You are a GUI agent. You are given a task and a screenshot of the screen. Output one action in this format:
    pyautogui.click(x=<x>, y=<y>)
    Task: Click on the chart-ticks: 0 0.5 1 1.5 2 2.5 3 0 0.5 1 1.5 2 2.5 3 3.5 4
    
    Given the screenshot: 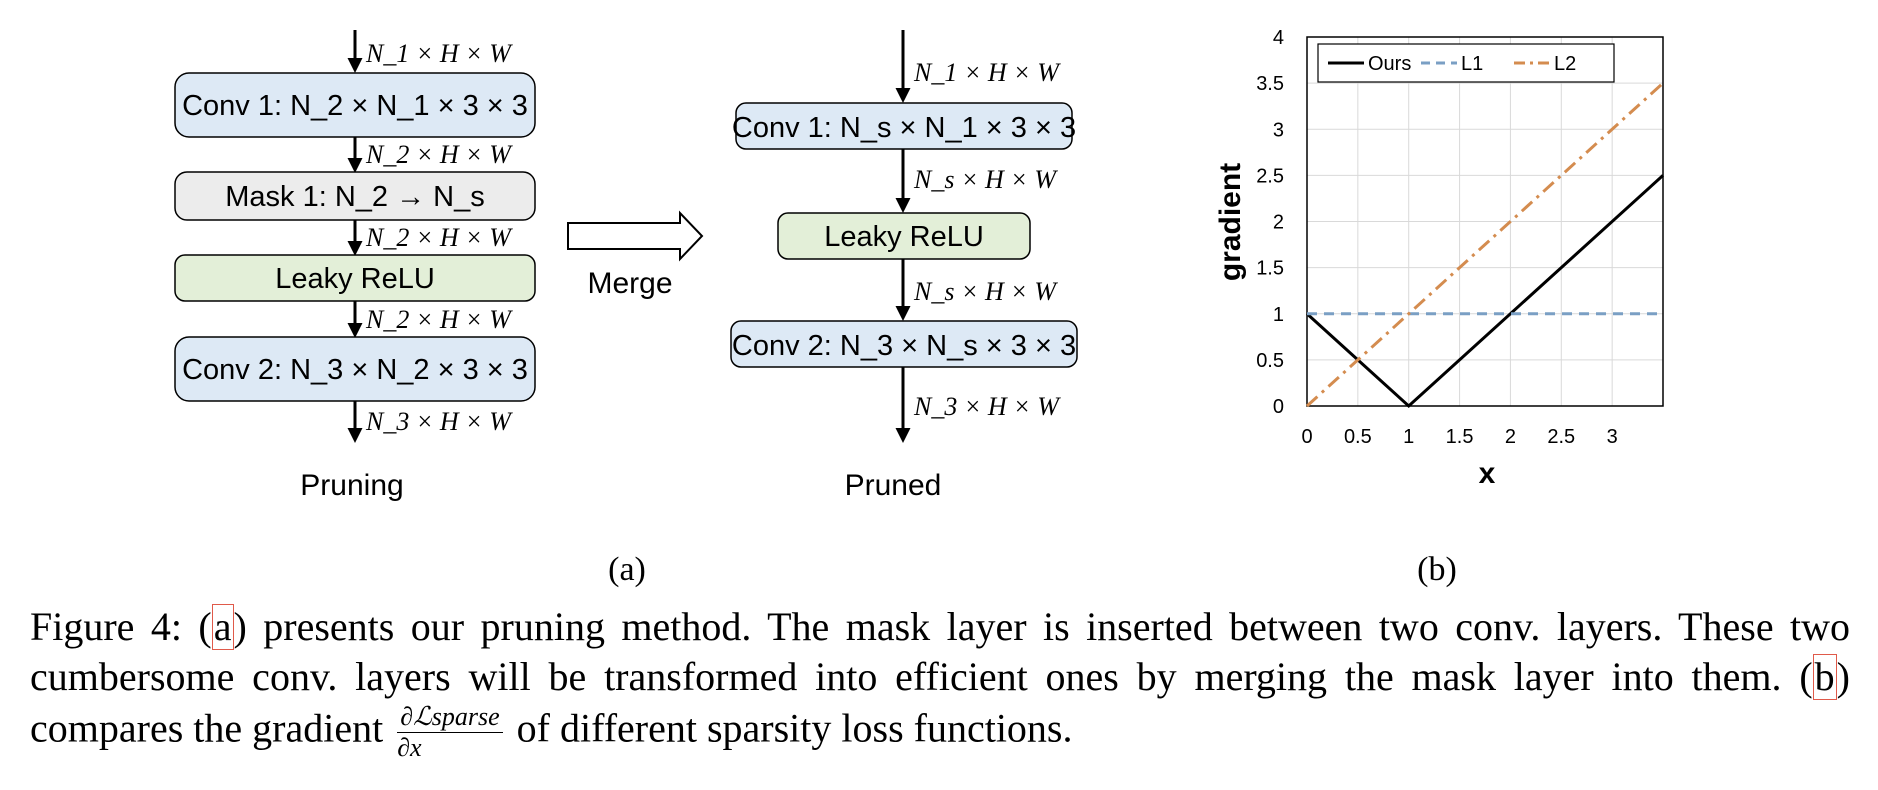 What is the action you would take?
    pyautogui.click(x=1437, y=237)
    